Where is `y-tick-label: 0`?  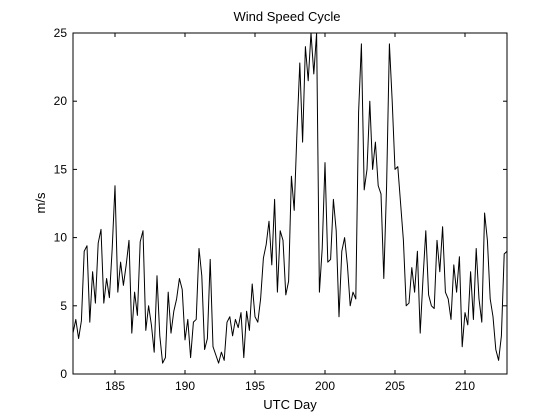 y-tick-label: 0 is located at coordinates (63, 374).